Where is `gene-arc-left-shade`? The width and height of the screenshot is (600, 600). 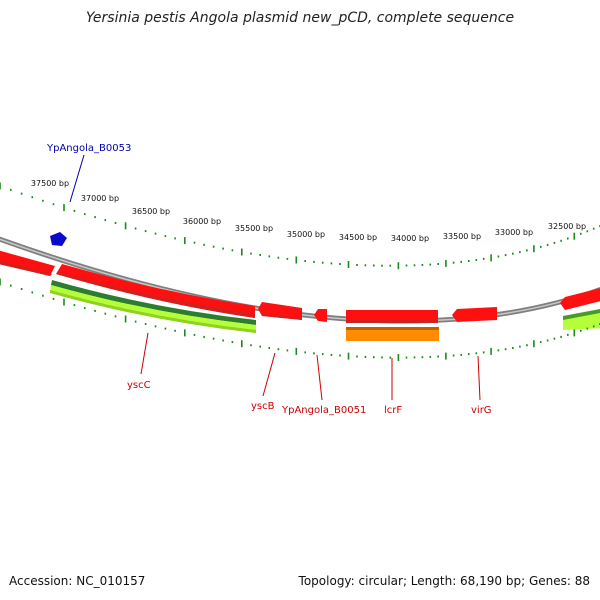 gene-arc-left-shade is located at coordinates (26, 268).